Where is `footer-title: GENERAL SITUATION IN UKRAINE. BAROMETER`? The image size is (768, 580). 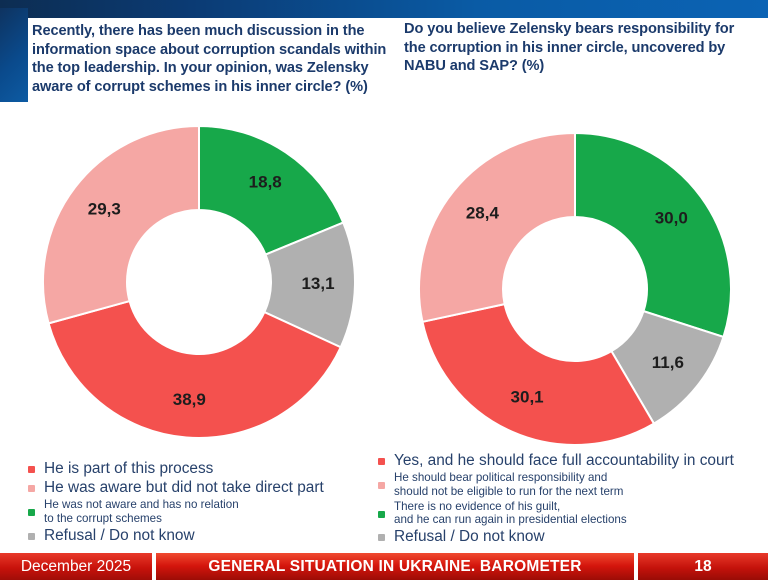
footer-title: GENERAL SITUATION IN UKRAINE. BAROMETER is located at coordinates (395, 566).